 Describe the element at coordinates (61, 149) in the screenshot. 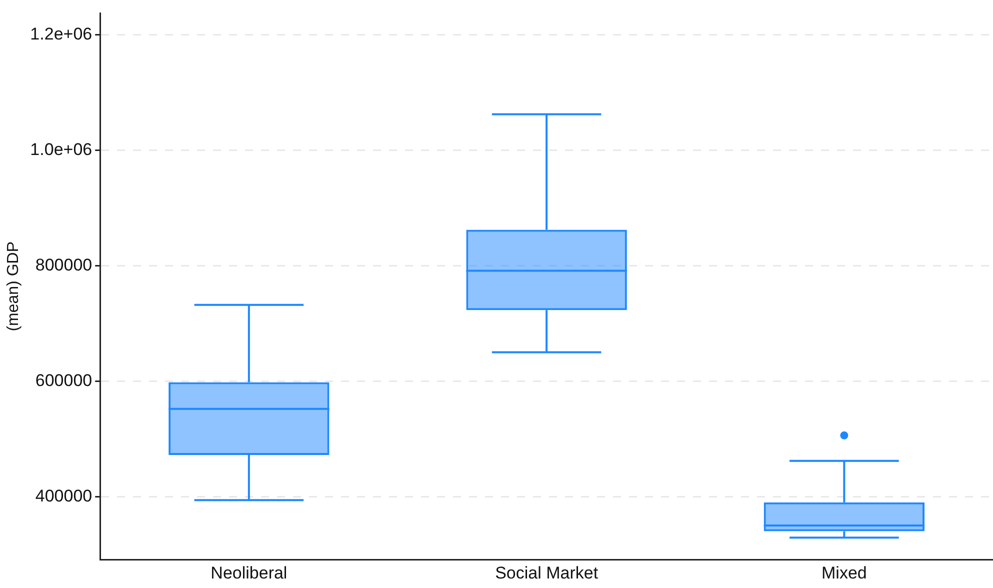

I see `y-tick-label: 1.0e+06` at that location.